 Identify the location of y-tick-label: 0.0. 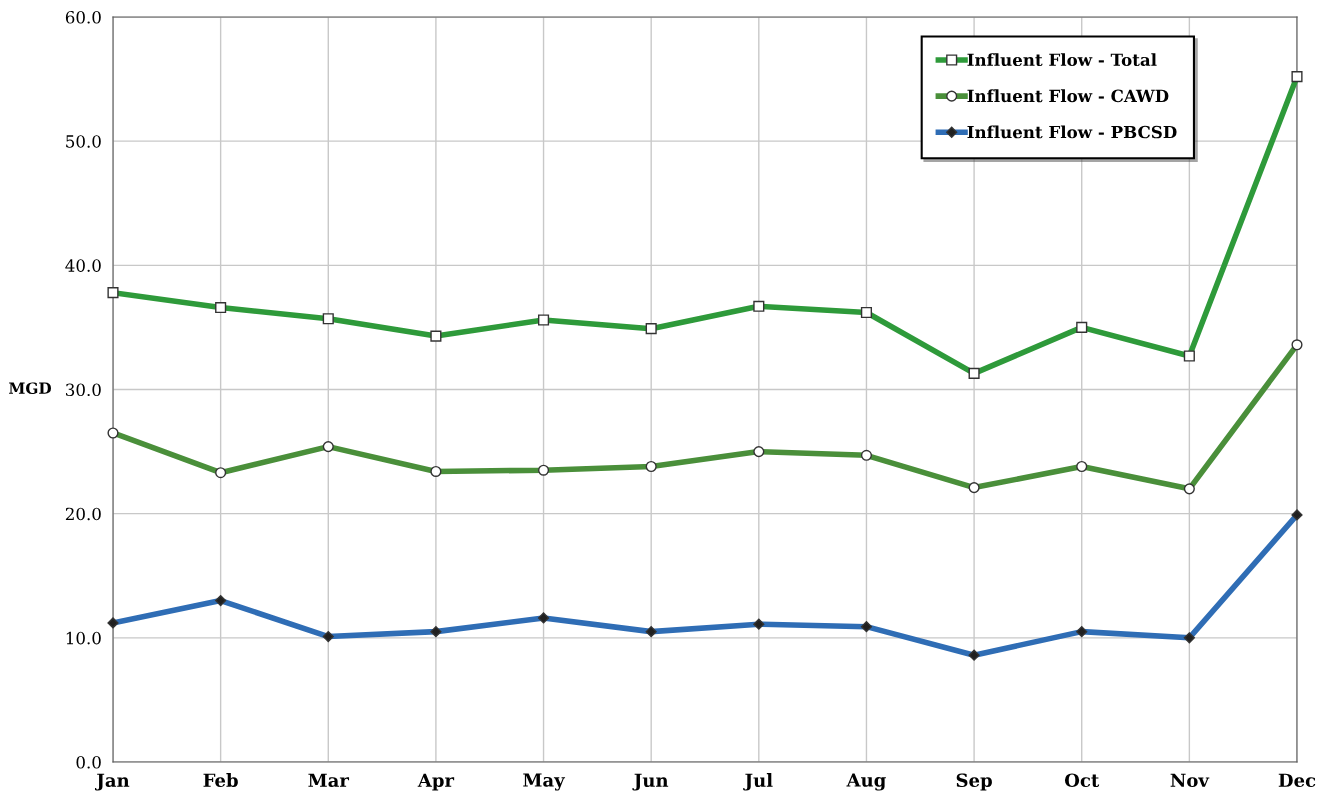
(88, 762).